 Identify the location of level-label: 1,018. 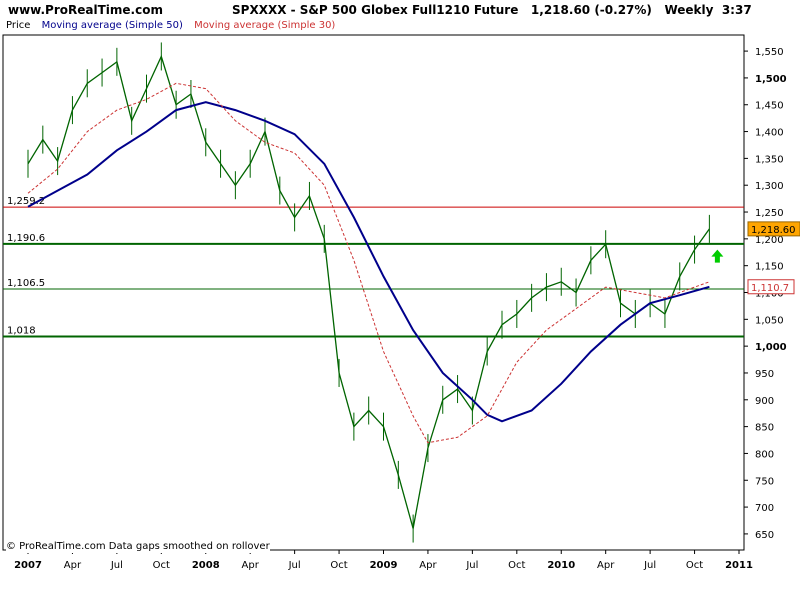
(21, 330).